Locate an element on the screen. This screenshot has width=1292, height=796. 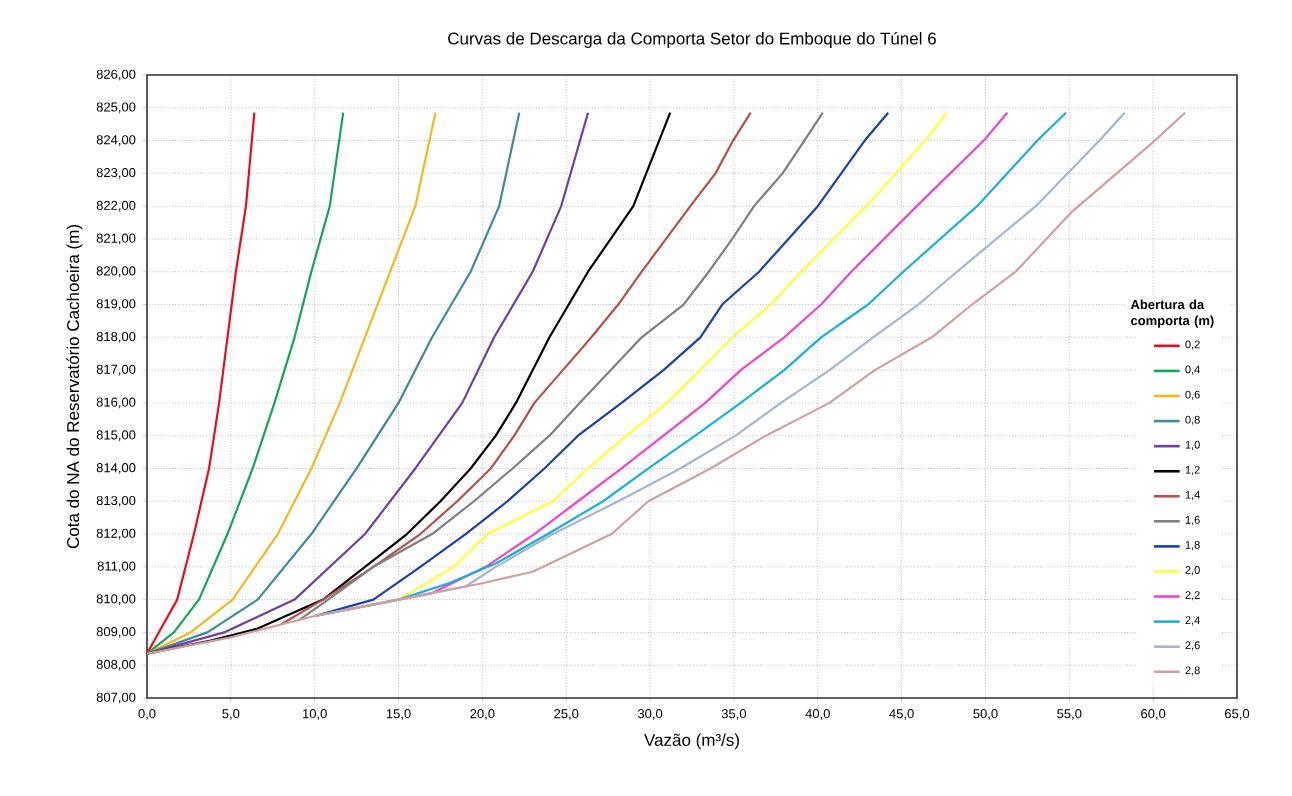
y-axis-title: Cota do NA do Reservatório Cachoeira (m) is located at coordinates (74, 387).